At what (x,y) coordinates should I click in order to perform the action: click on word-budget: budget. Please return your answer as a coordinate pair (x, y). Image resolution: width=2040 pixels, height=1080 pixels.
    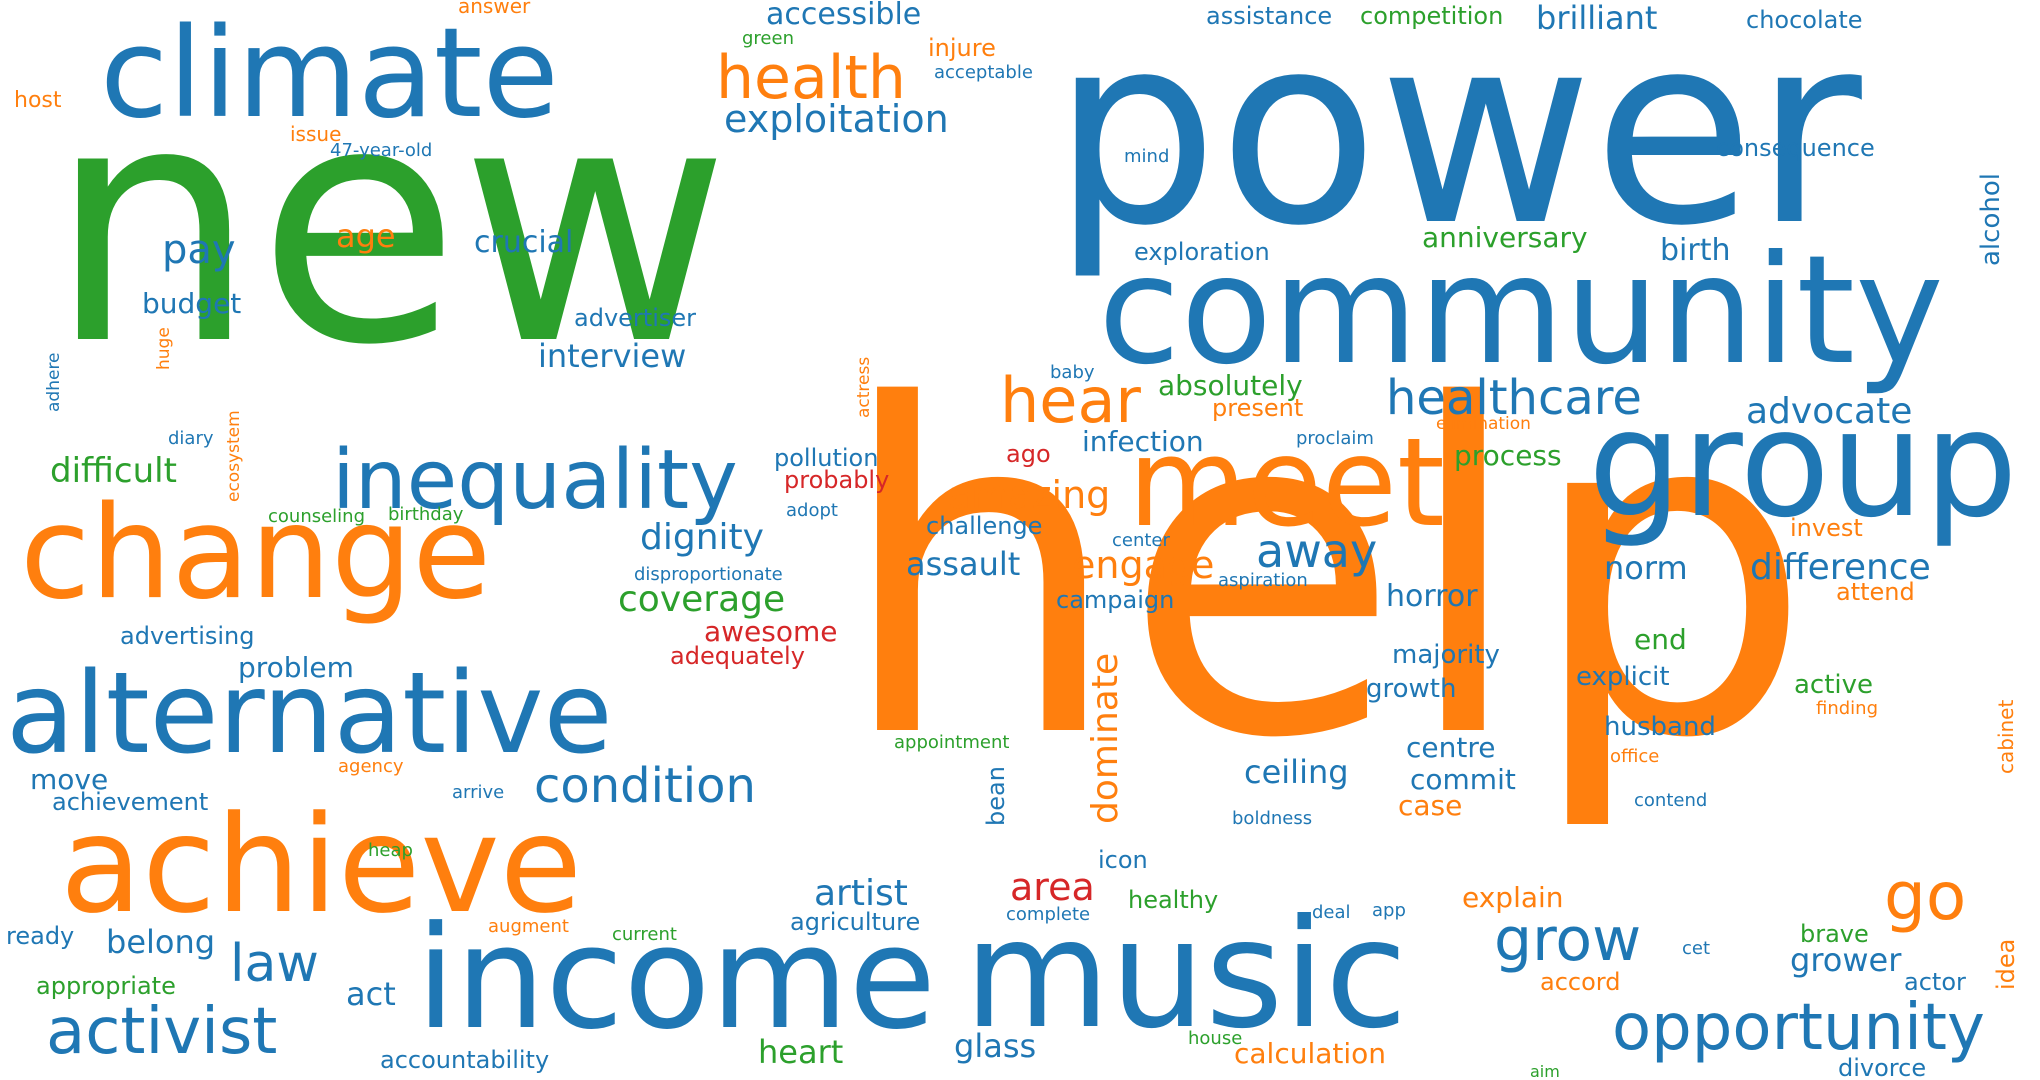
    Looking at the image, I should click on (192, 303).